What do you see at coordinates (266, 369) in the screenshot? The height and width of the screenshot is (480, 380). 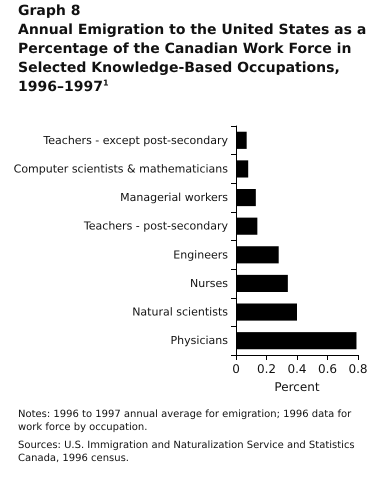 I see `x-tick-label: 0.2` at bounding box center [266, 369].